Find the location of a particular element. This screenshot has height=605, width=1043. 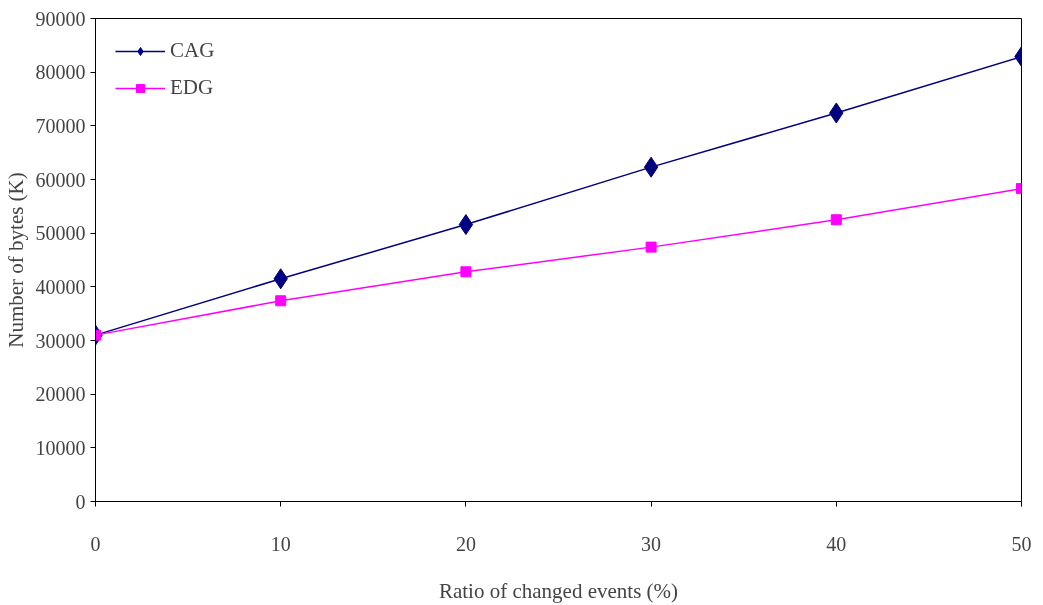

y-tick-label: 40000 is located at coordinates (60, 286).